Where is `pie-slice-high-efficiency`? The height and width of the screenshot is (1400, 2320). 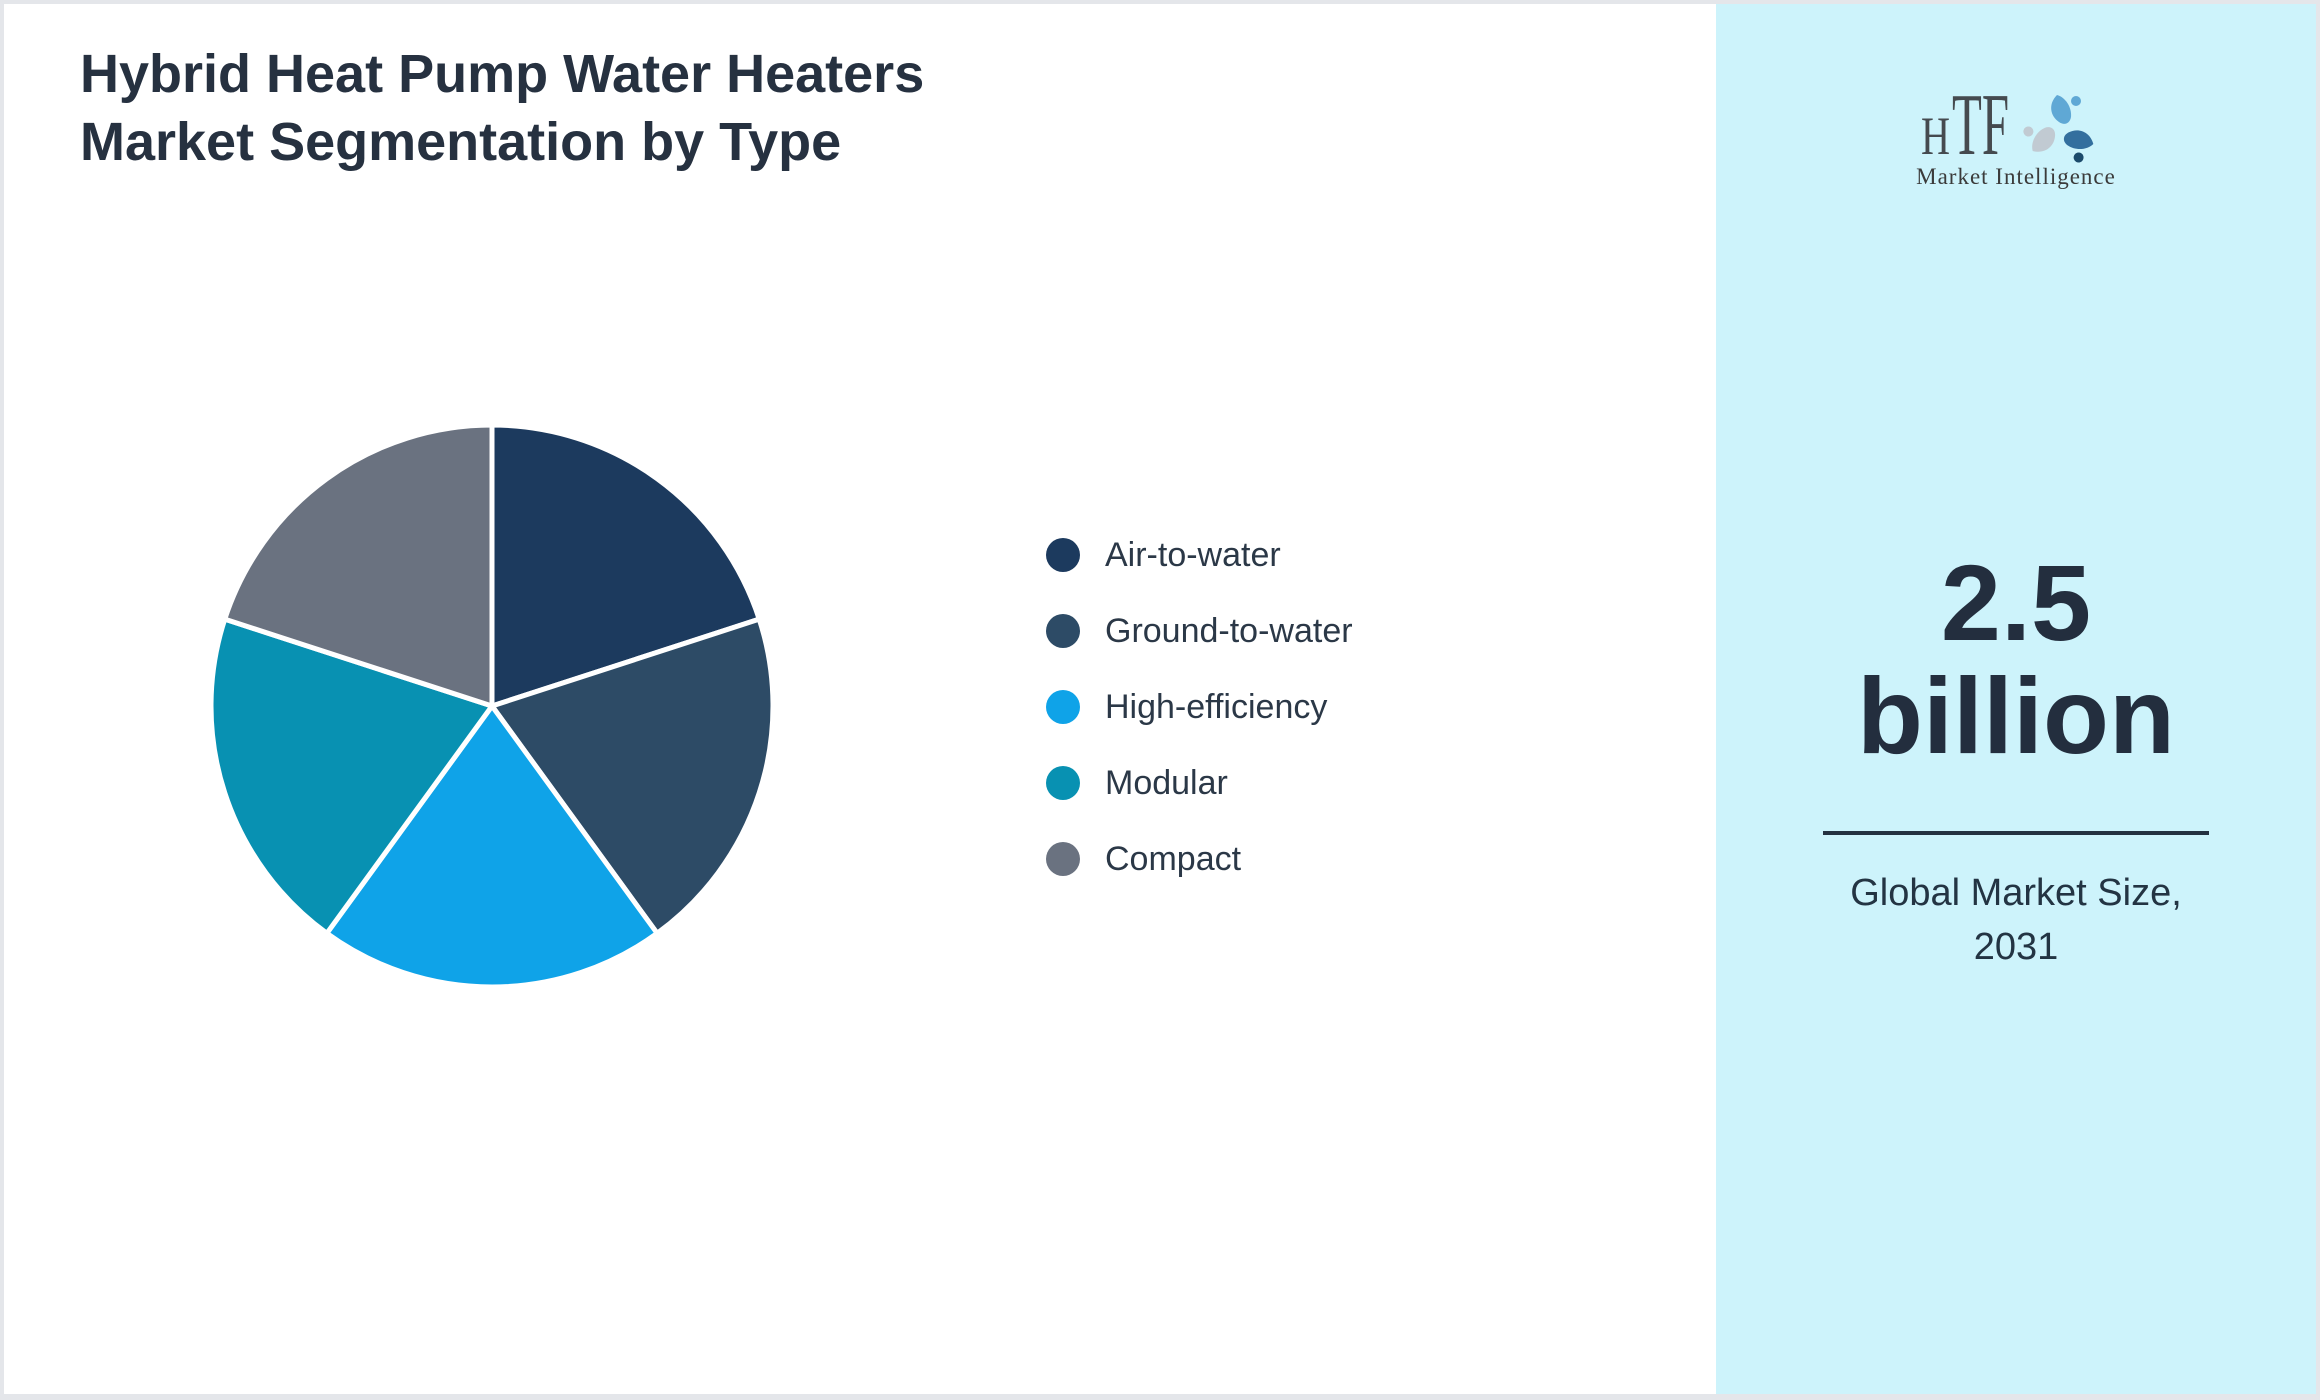
pie-slice-high-efficiency is located at coordinates (492, 846).